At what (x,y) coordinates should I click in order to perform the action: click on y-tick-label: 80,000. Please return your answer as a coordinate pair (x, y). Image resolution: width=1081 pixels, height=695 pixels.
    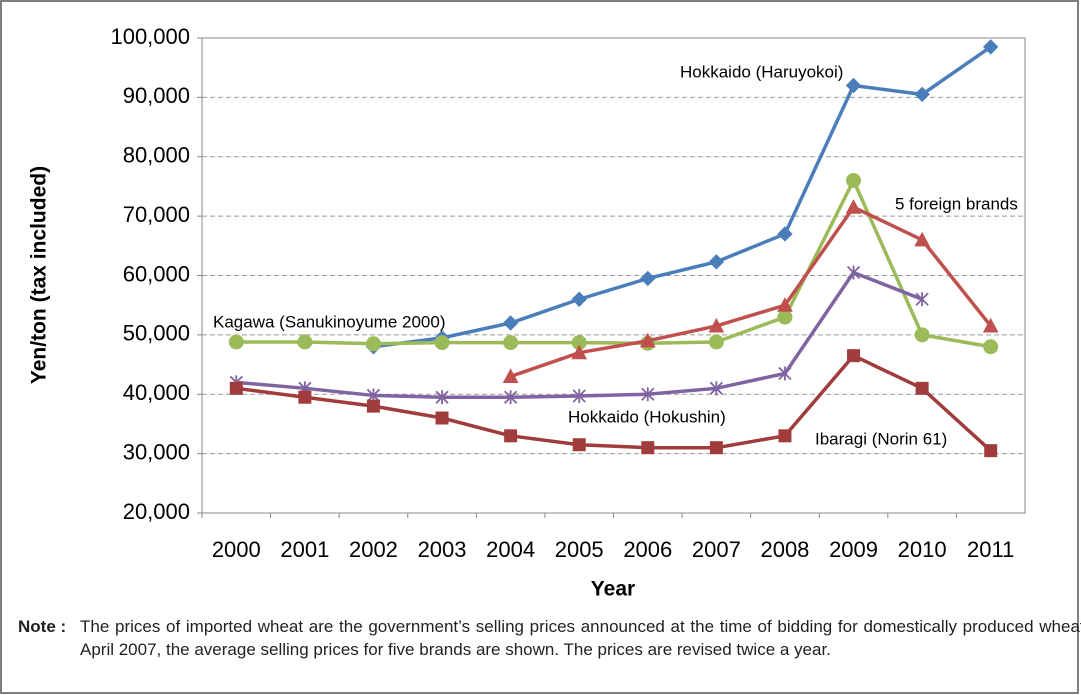
    Looking at the image, I should click on (156, 155).